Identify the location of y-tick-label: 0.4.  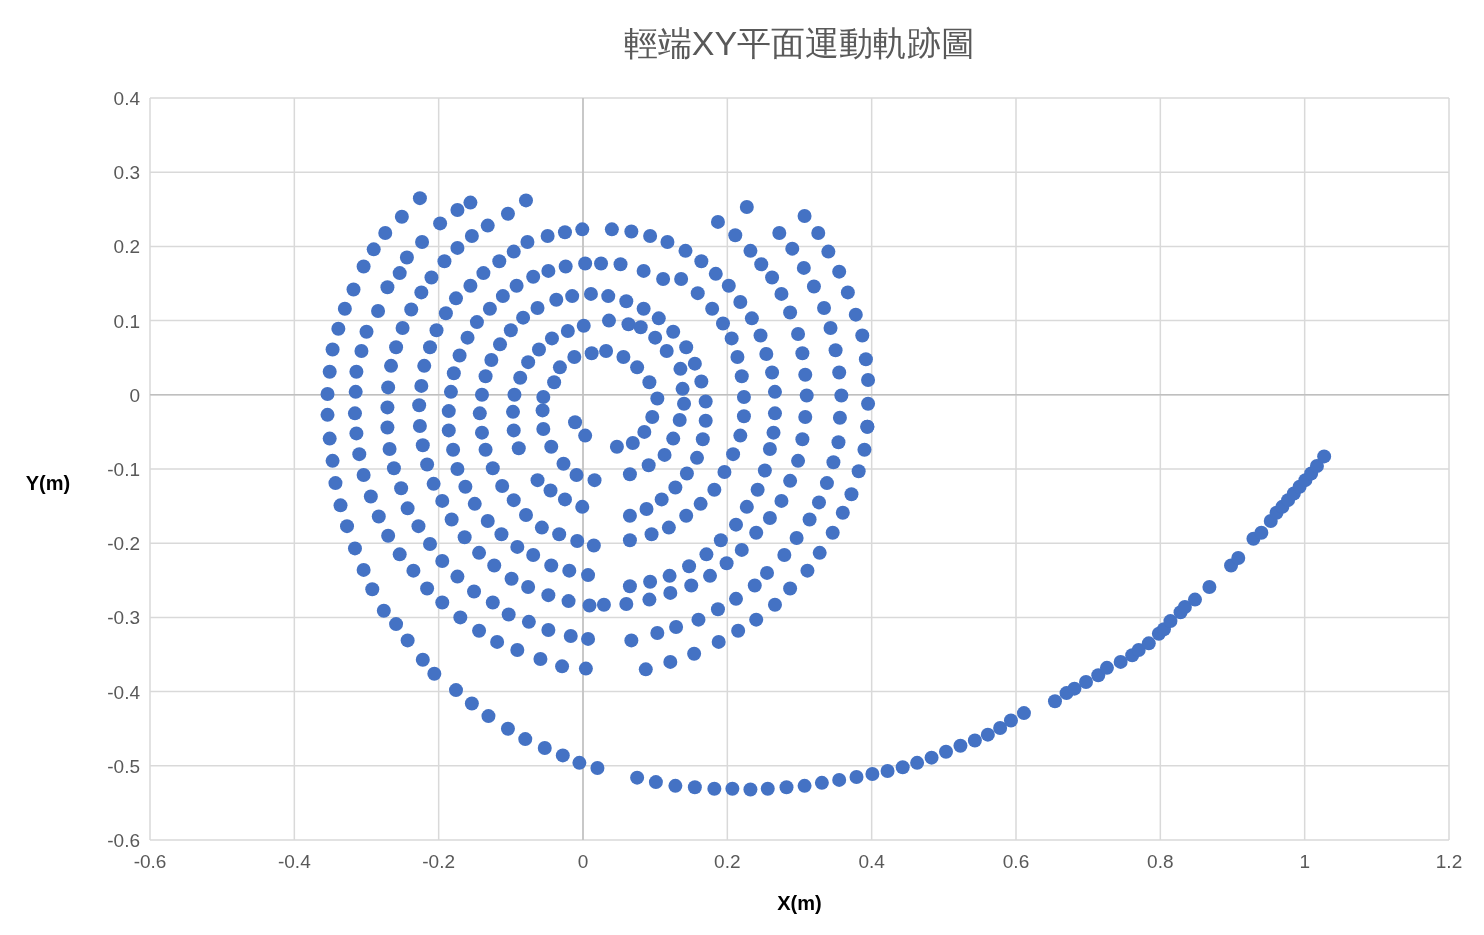
(127, 98).